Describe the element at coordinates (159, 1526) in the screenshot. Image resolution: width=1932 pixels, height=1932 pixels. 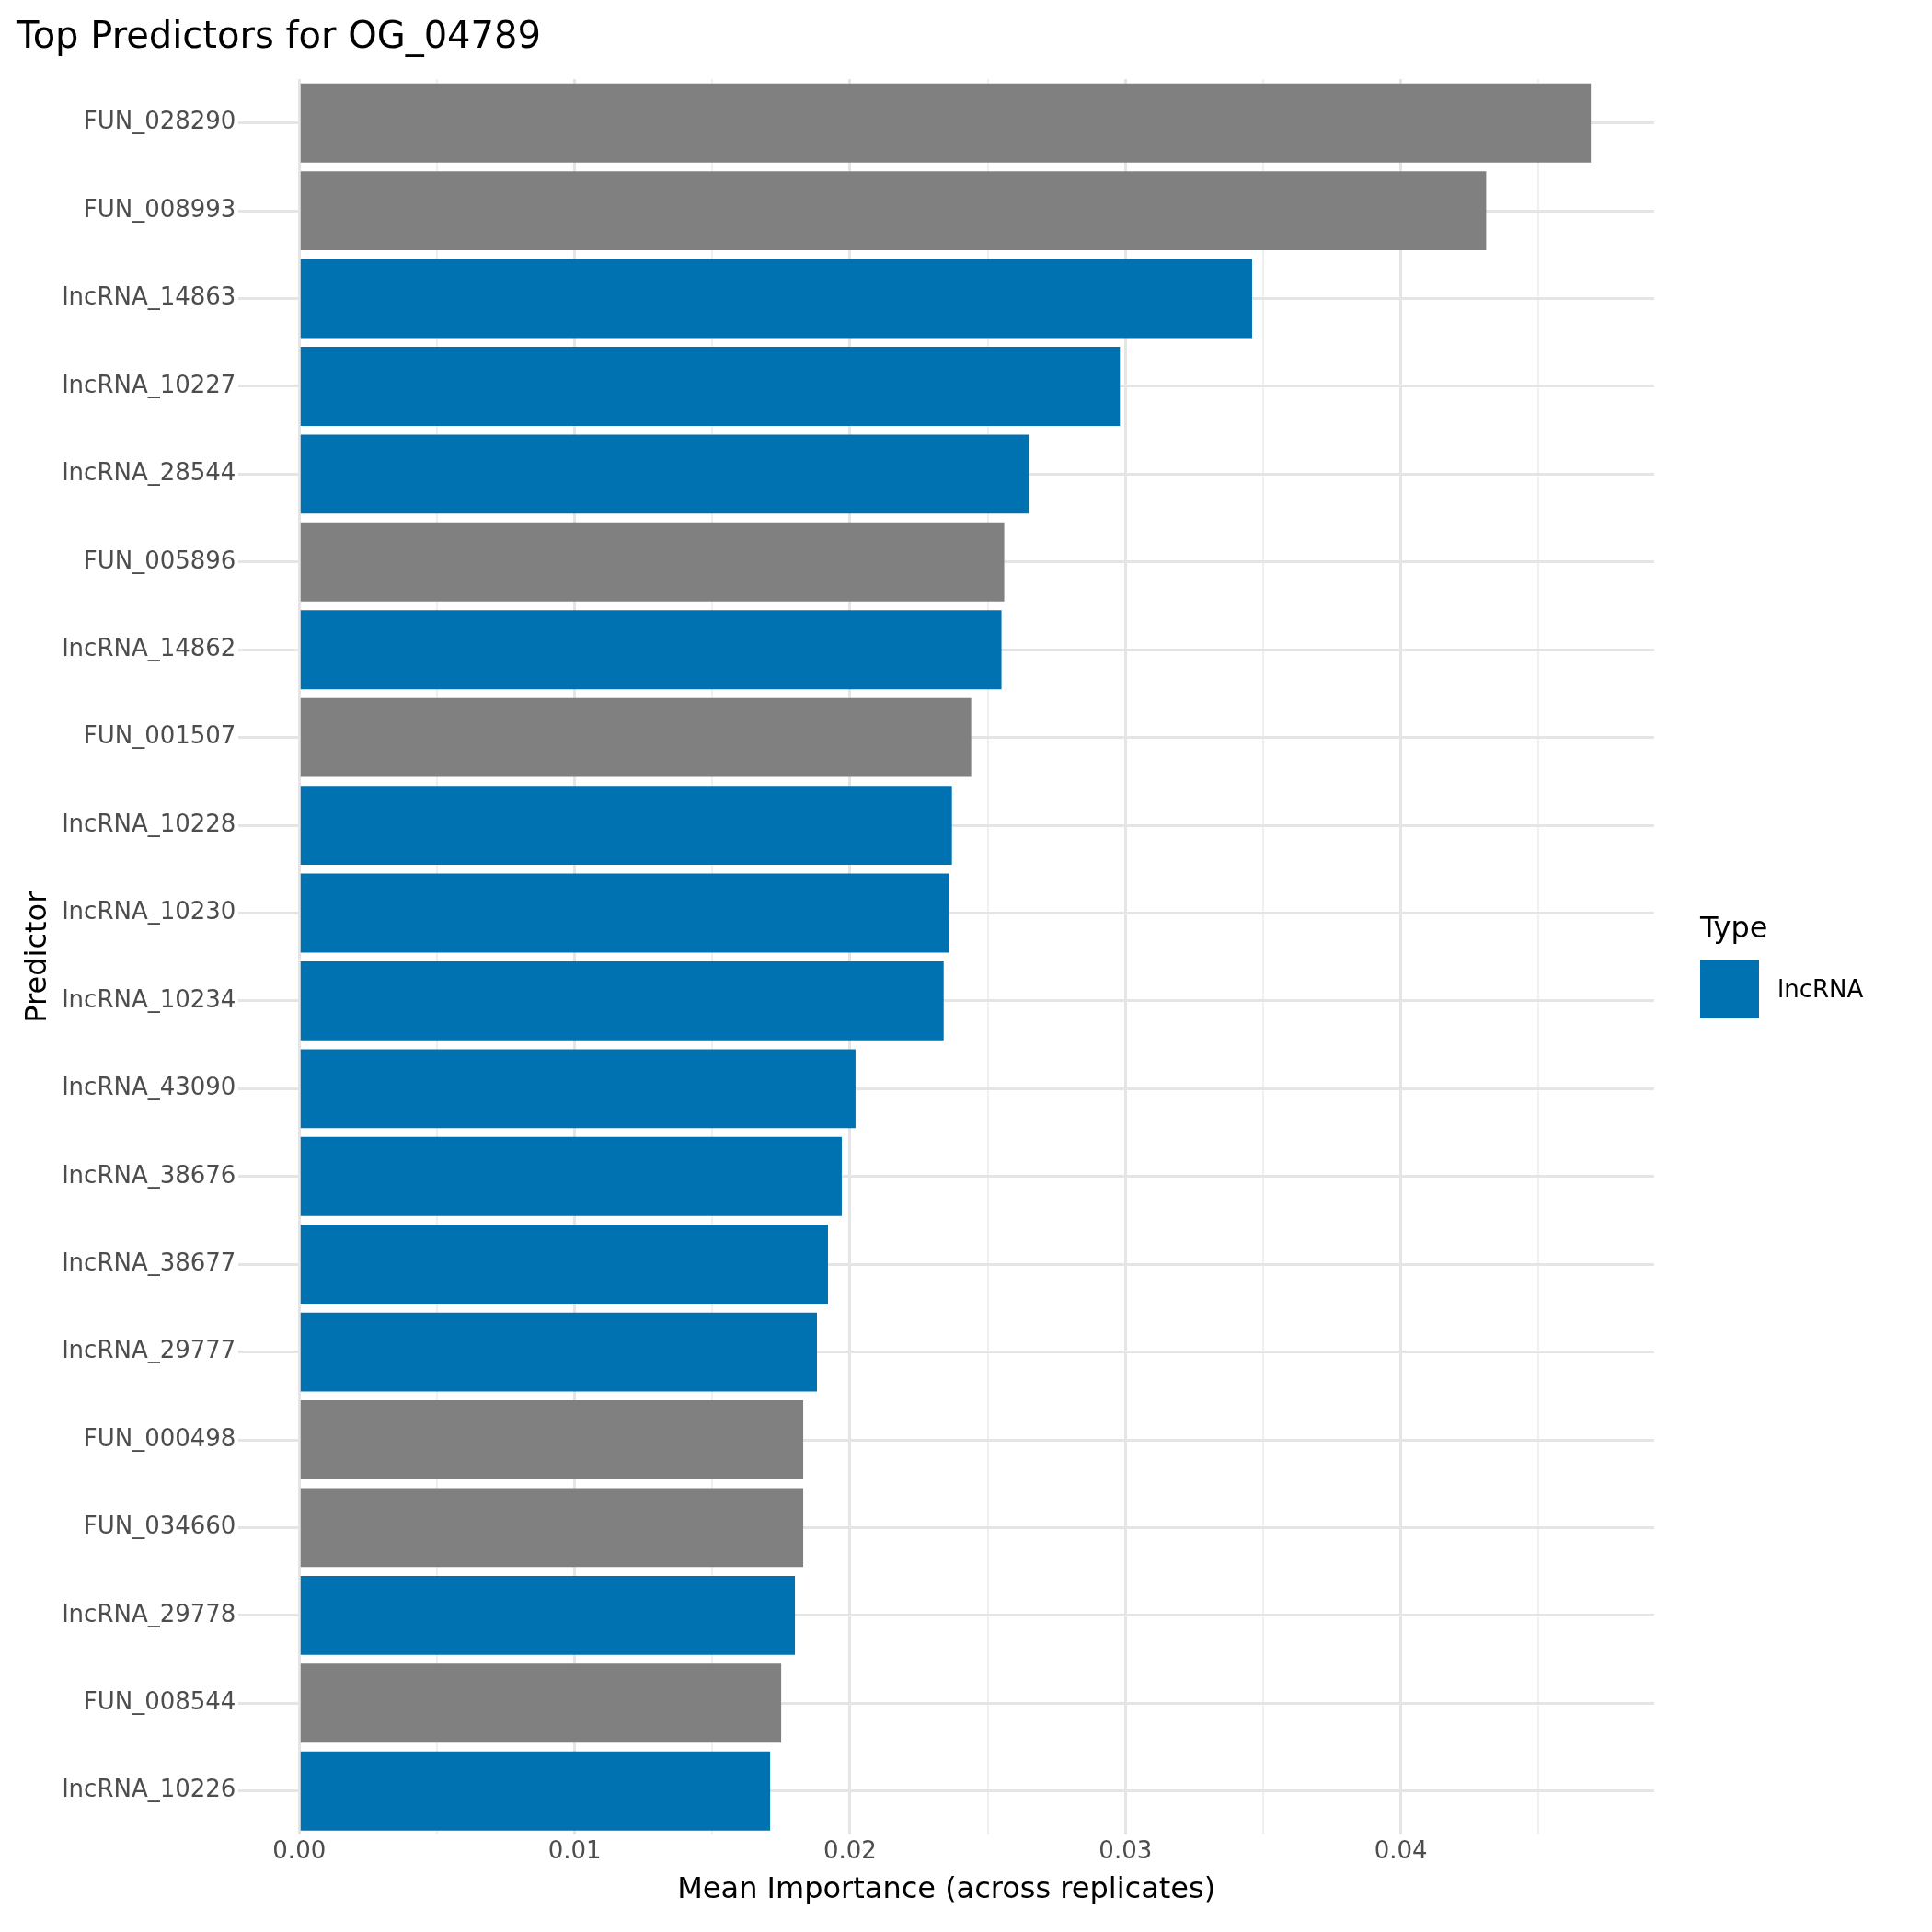
I see `y-tick-label: FUN_034660` at that location.